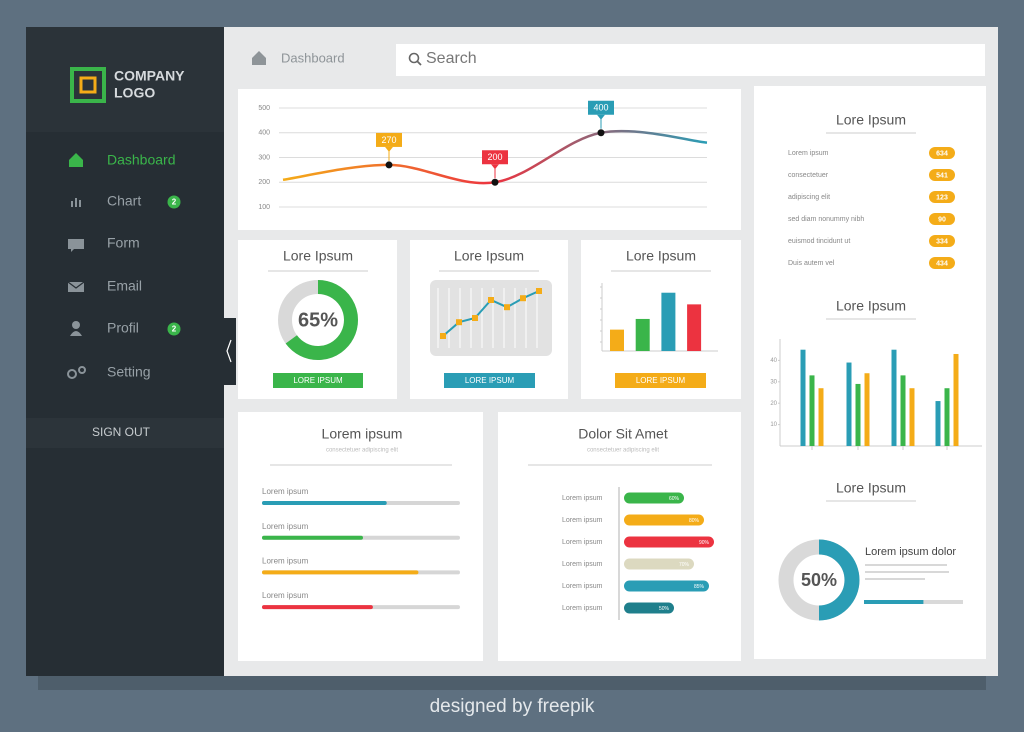  What do you see at coordinates (451, 58) in the screenshot?
I see `search-placeholder: Search` at bounding box center [451, 58].